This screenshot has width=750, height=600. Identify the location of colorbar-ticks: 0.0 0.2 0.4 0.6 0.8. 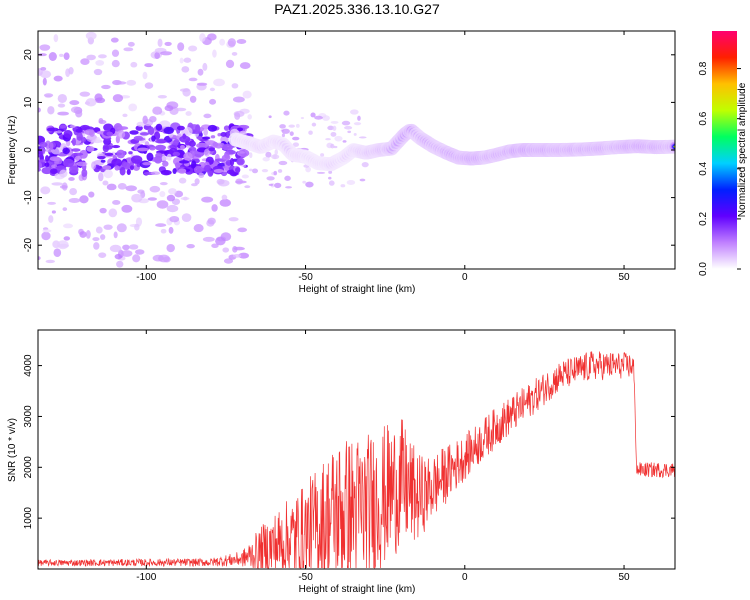
(719, 168).